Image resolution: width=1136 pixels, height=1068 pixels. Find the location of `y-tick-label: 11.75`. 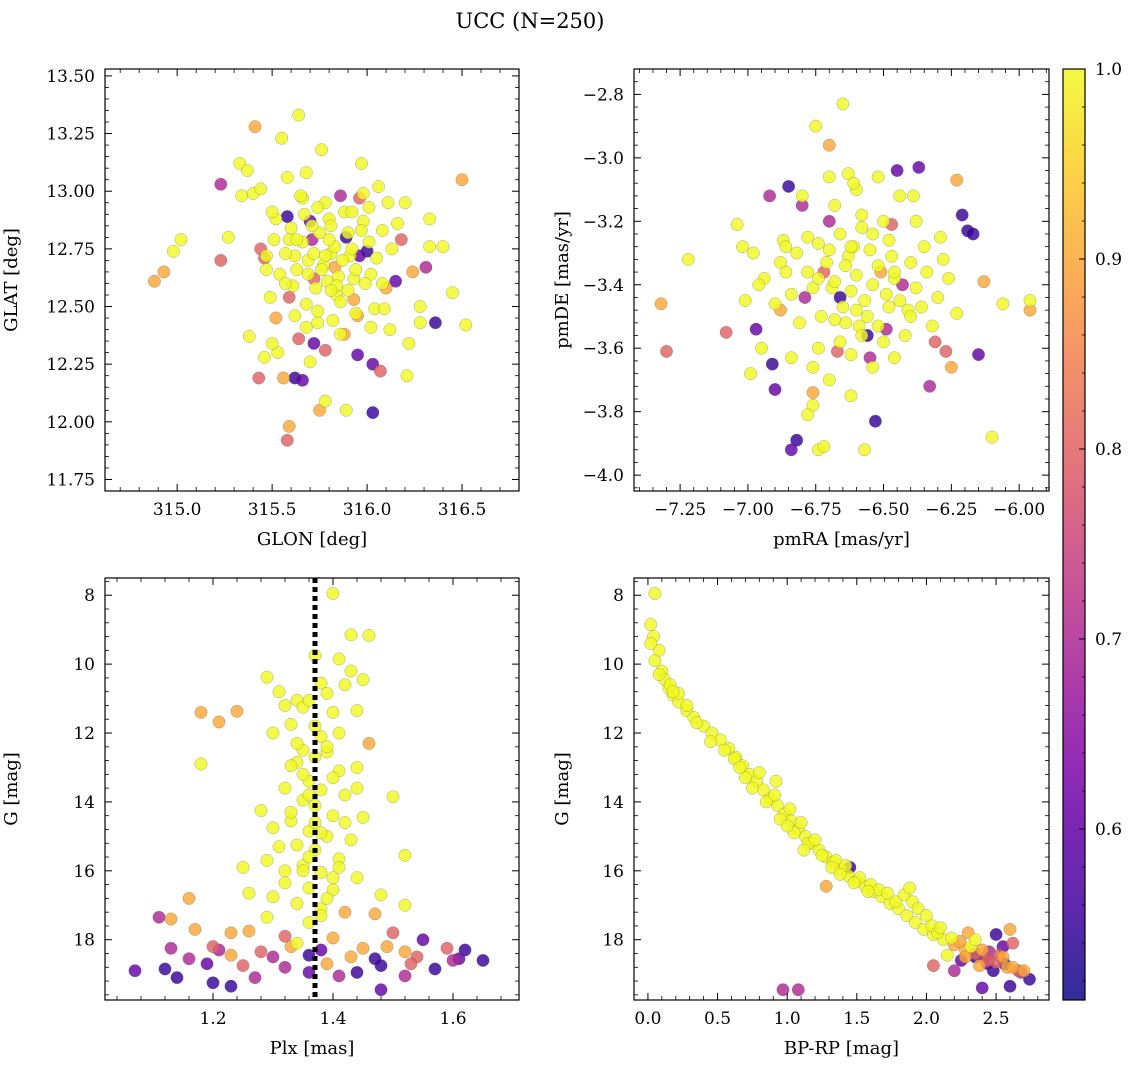

y-tick-label: 11.75 is located at coordinates (70, 480).